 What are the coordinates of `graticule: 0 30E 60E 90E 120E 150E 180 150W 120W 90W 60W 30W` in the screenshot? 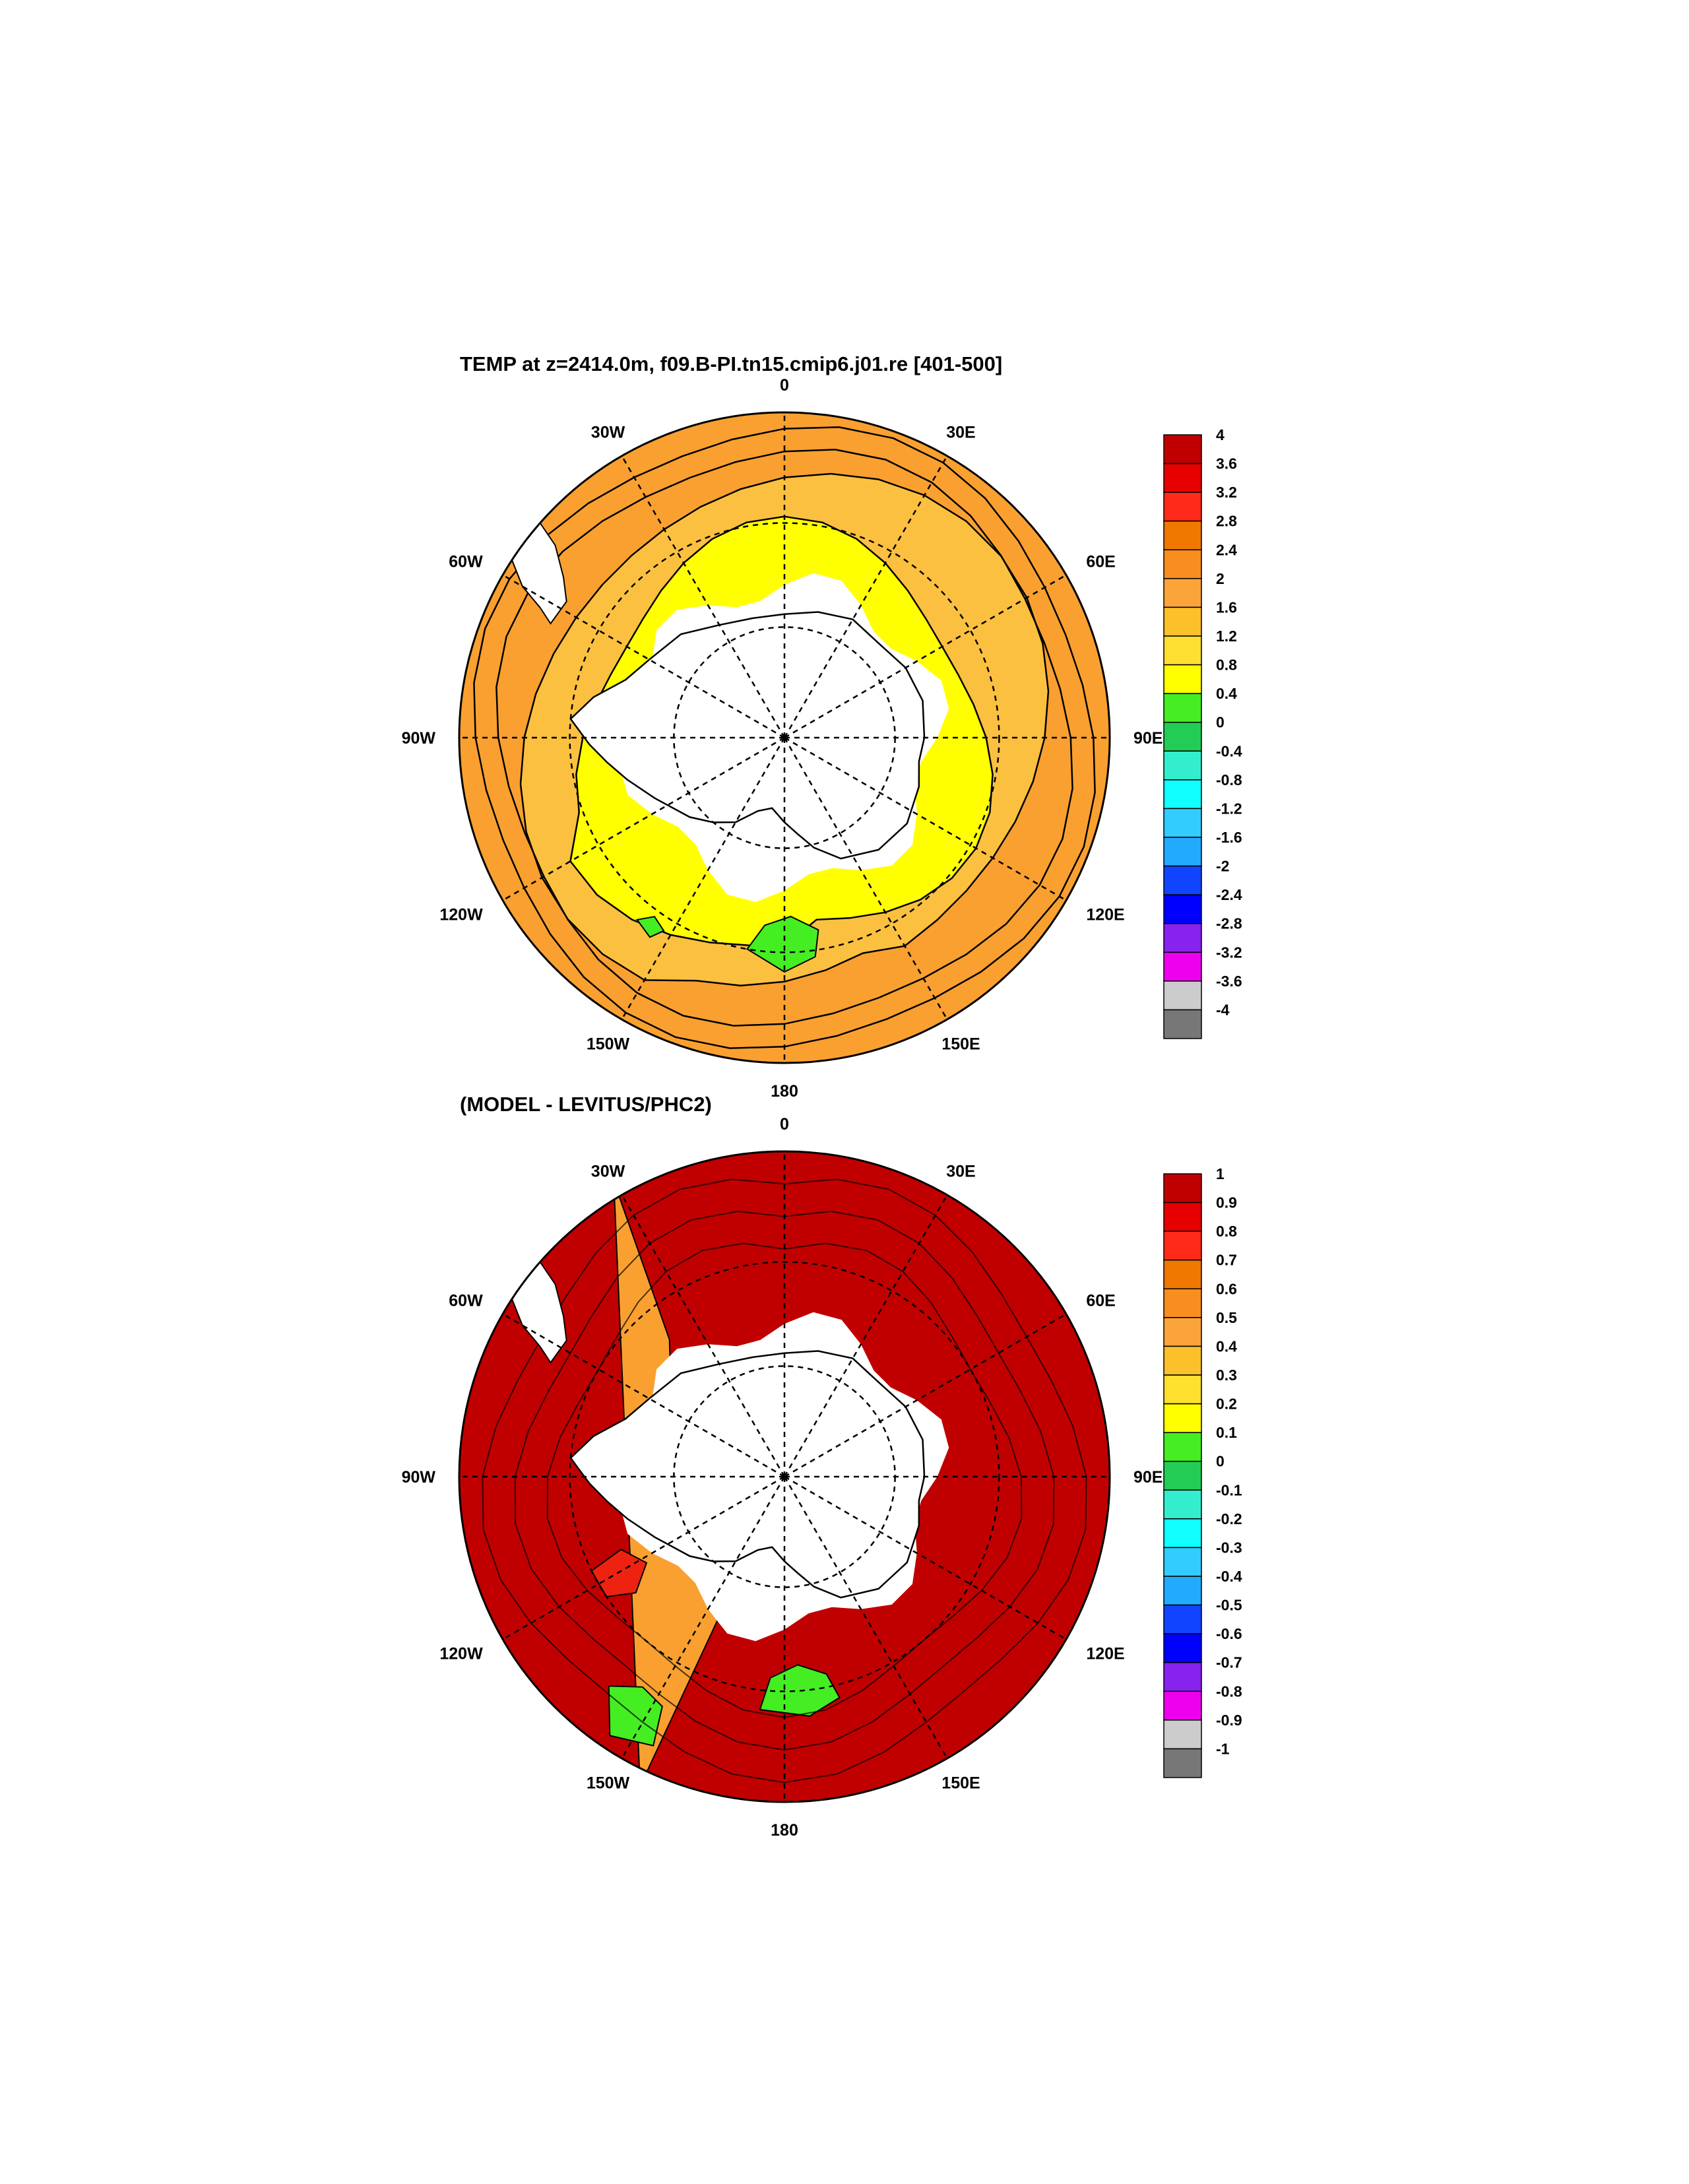 It's located at (782, 738).